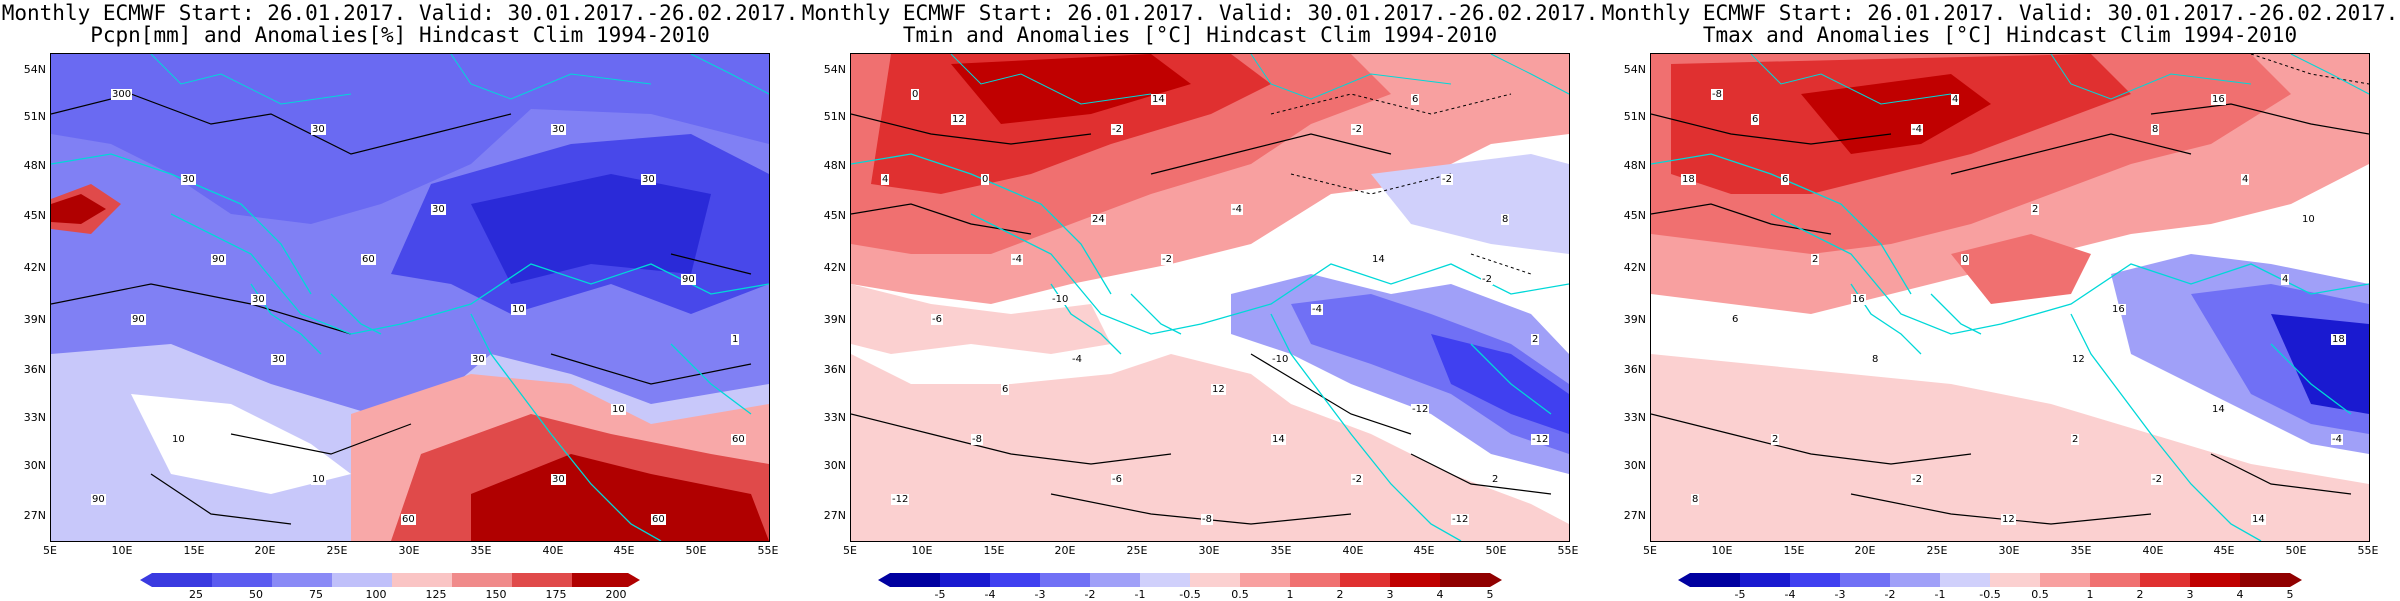 This screenshot has height=601, width=2400. What do you see at coordinates (318, 479) in the screenshot?
I see `contour-value-label: 10` at bounding box center [318, 479].